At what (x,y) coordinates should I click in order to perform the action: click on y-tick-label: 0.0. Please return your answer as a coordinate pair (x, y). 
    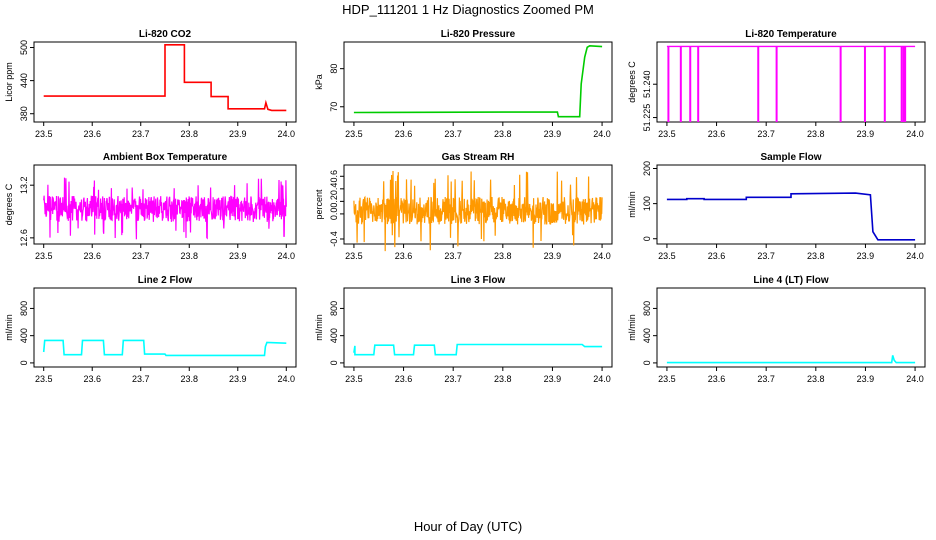
    Looking at the image, I should click on (334, 214).